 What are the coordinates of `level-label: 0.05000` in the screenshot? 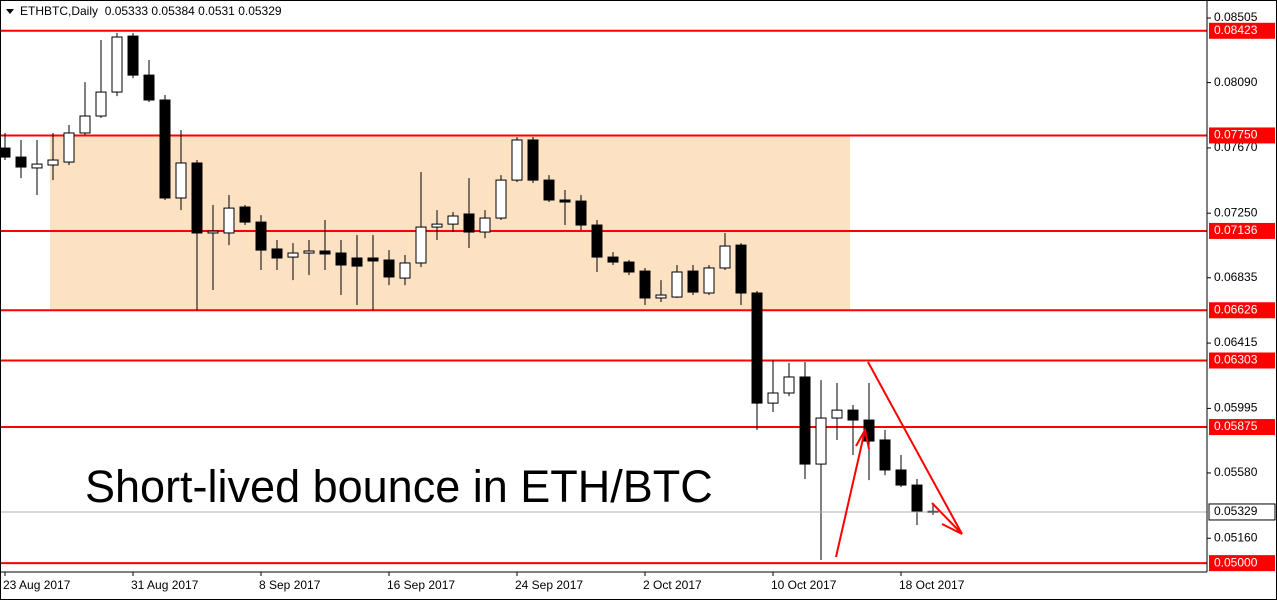 It's located at (1236, 562).